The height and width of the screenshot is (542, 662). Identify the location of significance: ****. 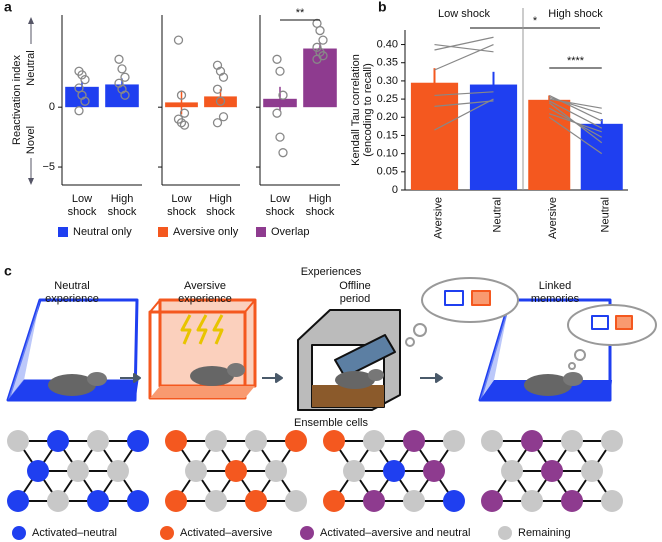
(576, 61).